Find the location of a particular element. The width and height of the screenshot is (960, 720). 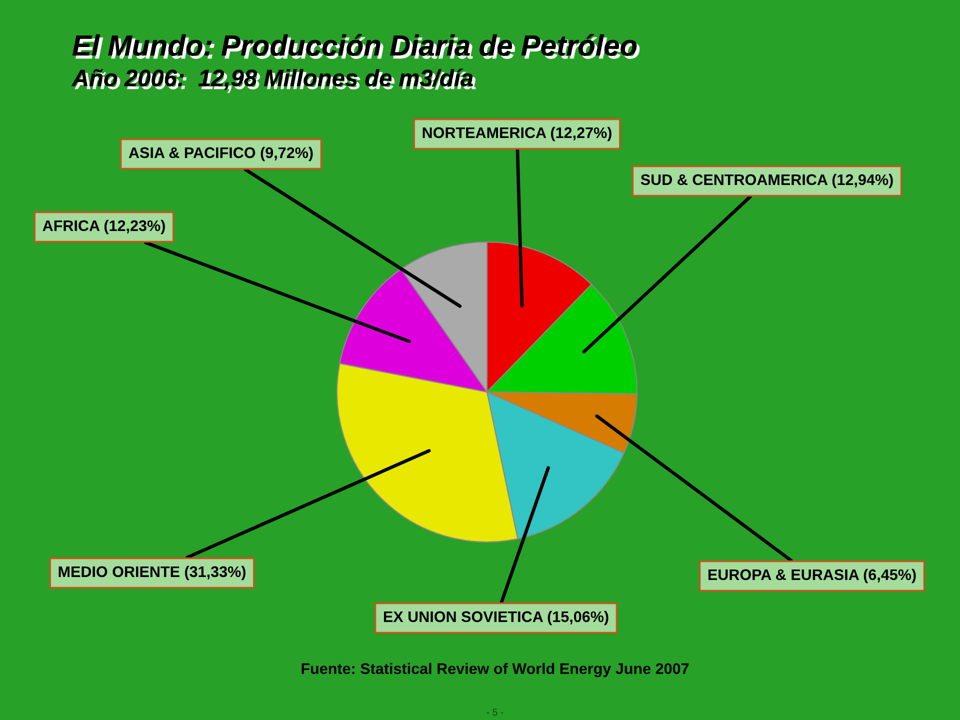

source-note: Fuente: Statistical Review of World Energy June 2007 is located at coordinates (495, 670).